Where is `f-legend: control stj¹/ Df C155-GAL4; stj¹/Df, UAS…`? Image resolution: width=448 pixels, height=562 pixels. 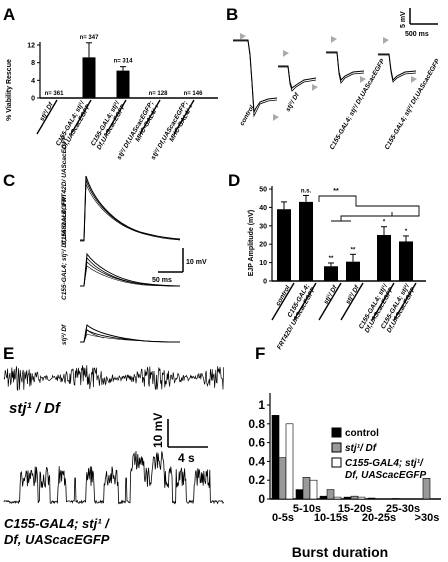 f-legend: control stj¹/ Df C155-GAL4; stj¹/Df, UAS… is located at coordinates (378, 454).